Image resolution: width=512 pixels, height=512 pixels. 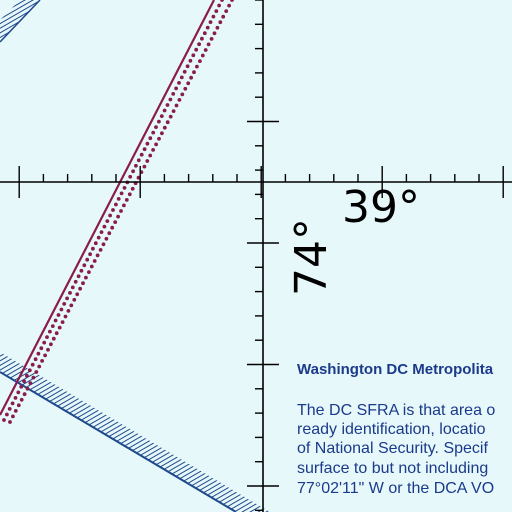 I want to click on longitude-label: 74°, so click(x=311, y=257).